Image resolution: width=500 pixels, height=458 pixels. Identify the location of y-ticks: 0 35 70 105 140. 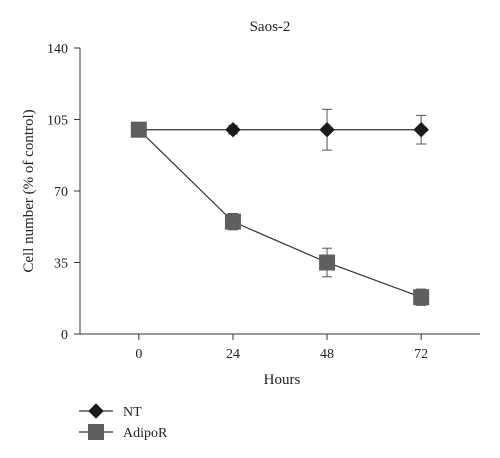
(63, 192).